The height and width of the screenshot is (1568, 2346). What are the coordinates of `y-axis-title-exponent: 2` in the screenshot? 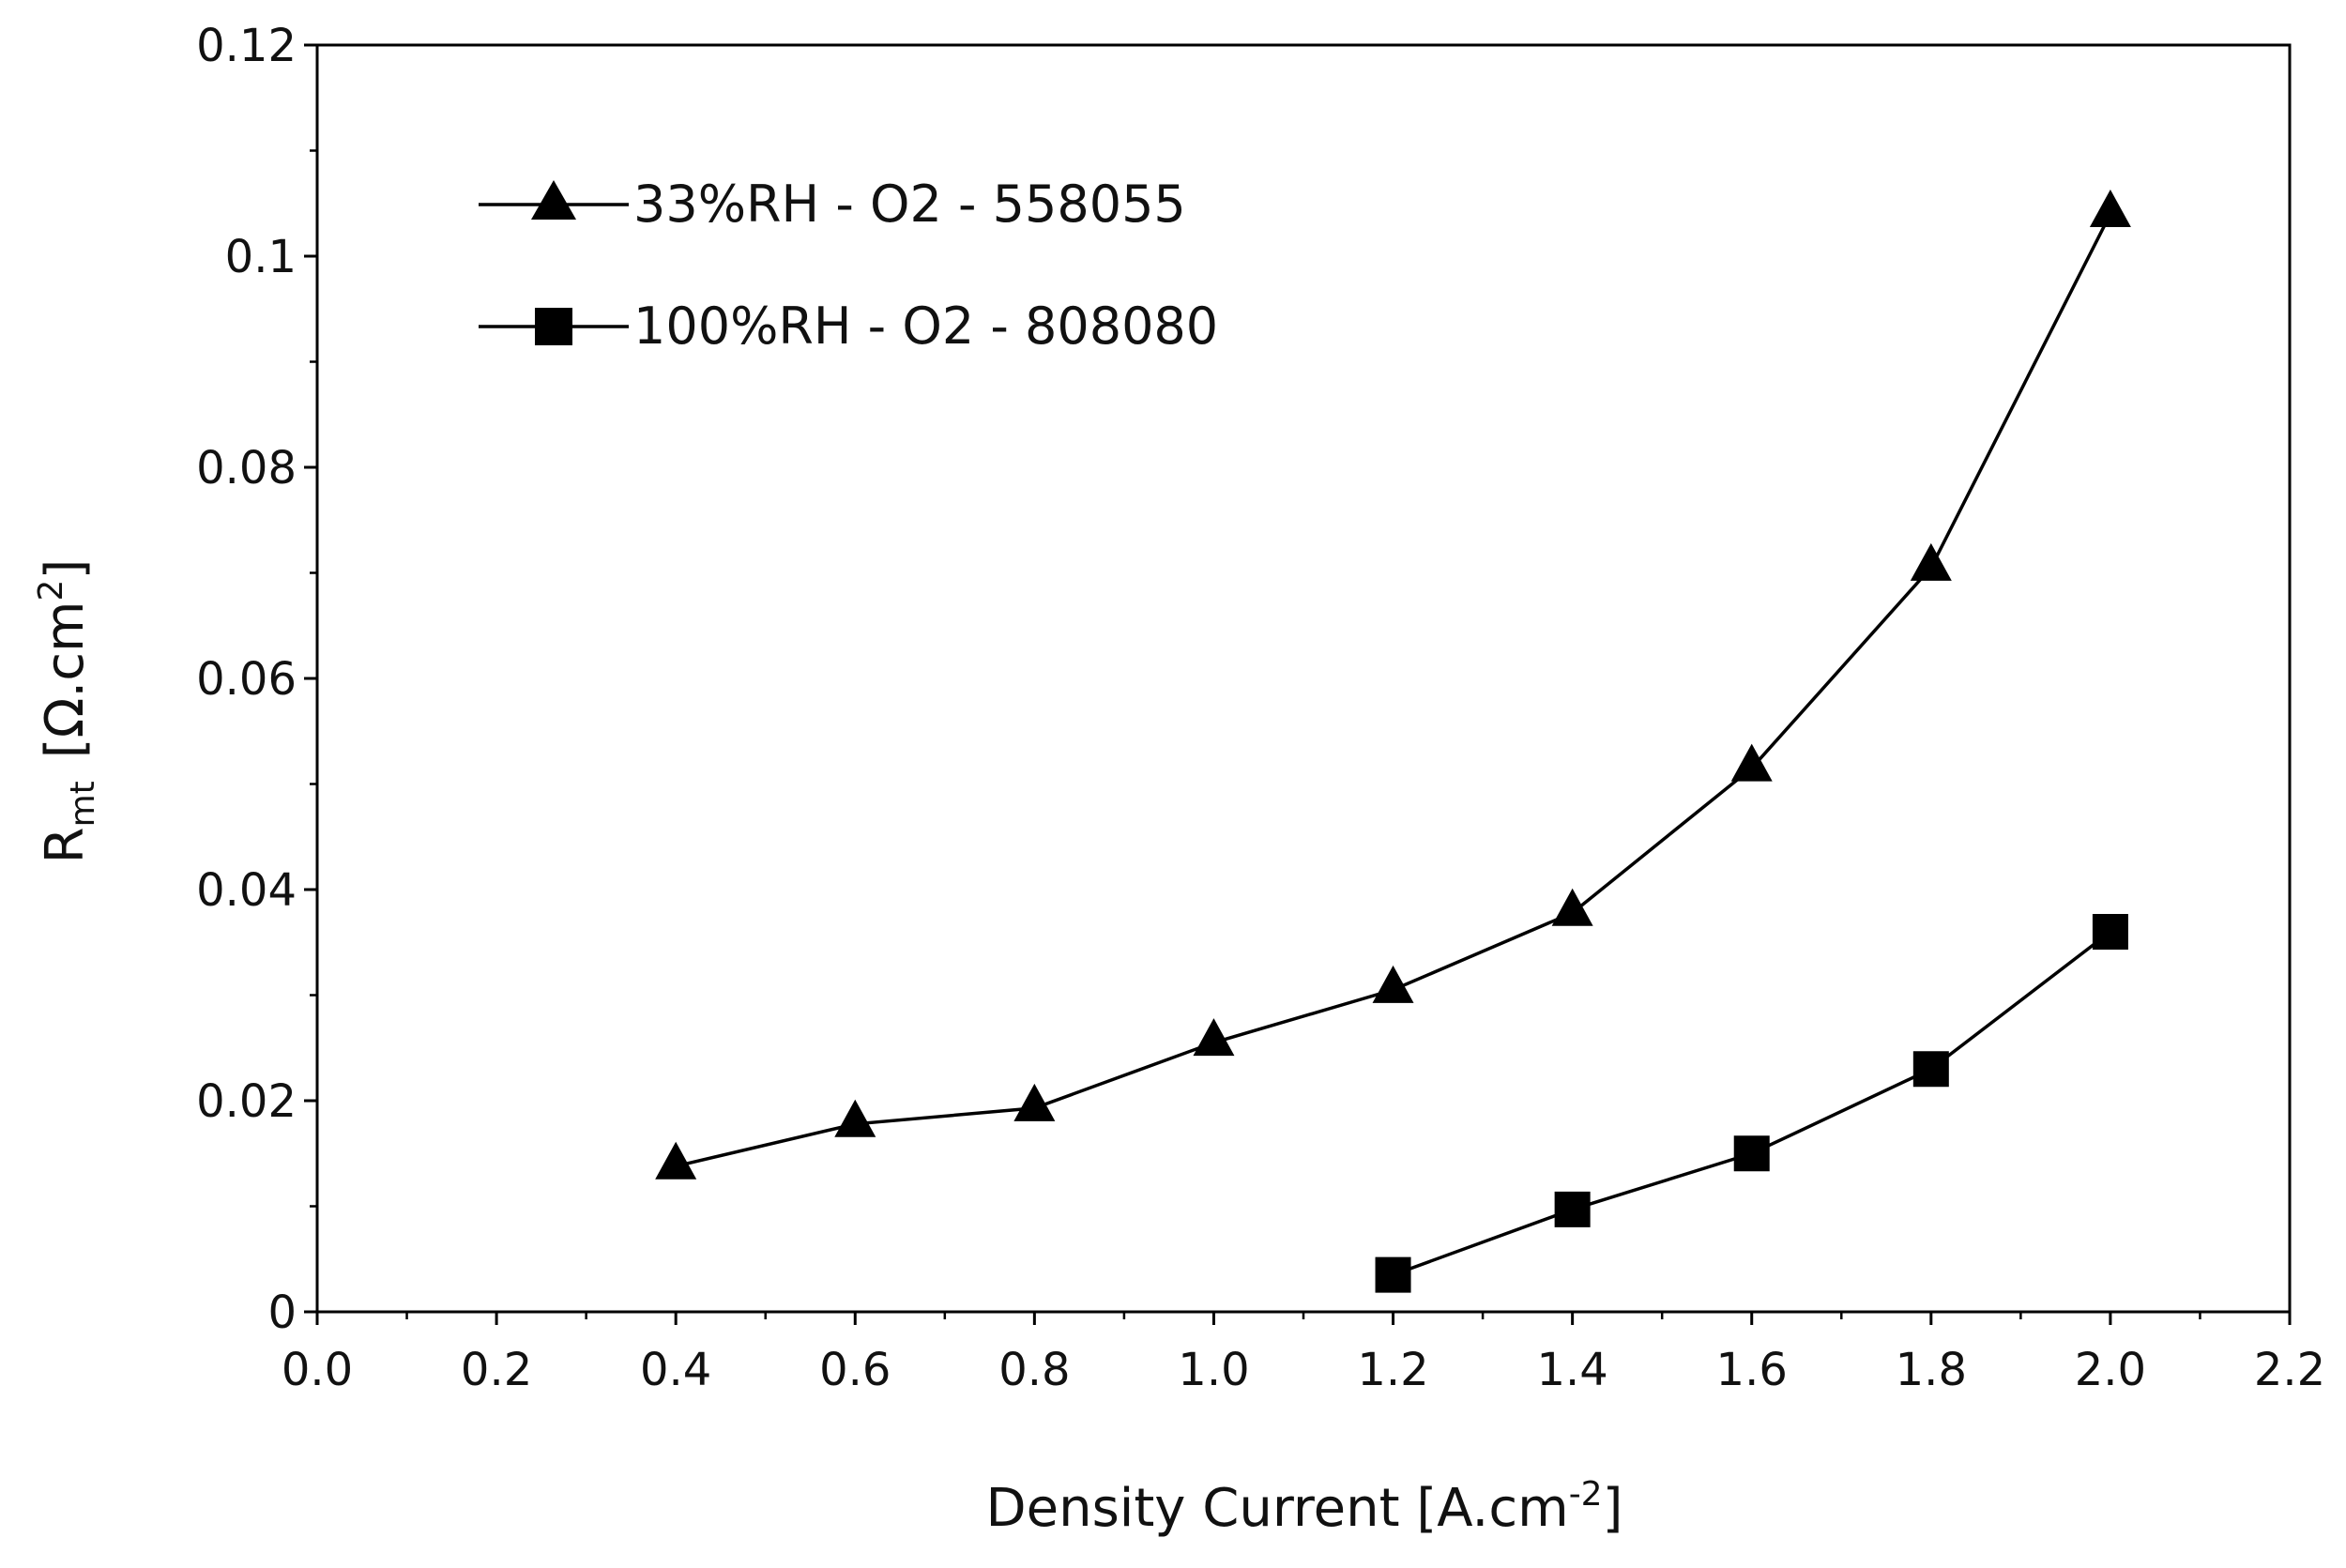 It's located at (51, 590).